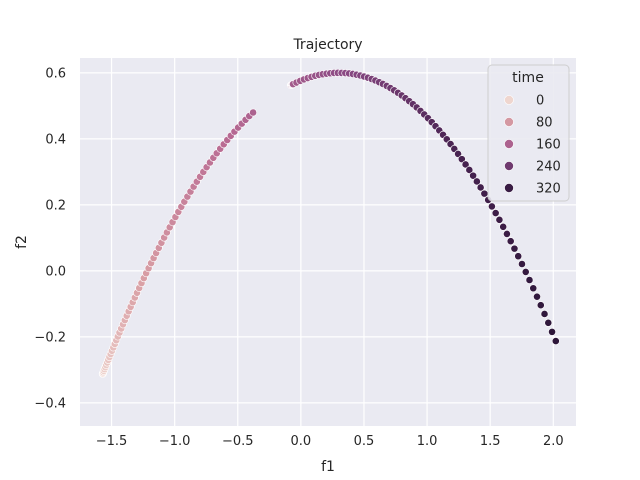 This screenshot has width=640, height=480. I want to click on legend-label: 160, so click(548, 145).